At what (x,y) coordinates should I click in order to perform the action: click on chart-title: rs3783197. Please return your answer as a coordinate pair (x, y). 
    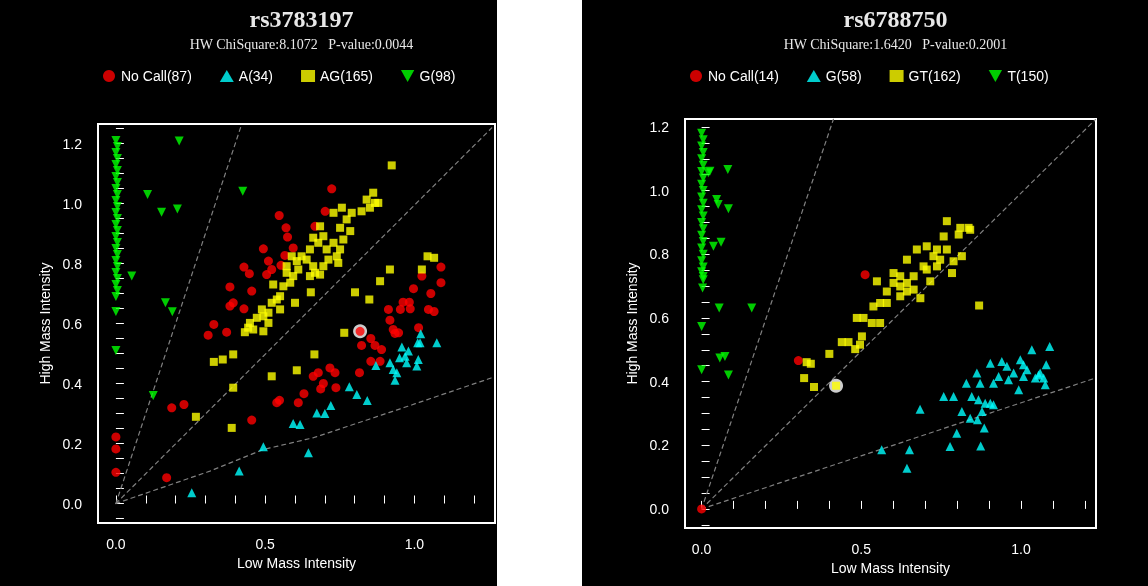
    Looking at the image, I should click on (301, 19).